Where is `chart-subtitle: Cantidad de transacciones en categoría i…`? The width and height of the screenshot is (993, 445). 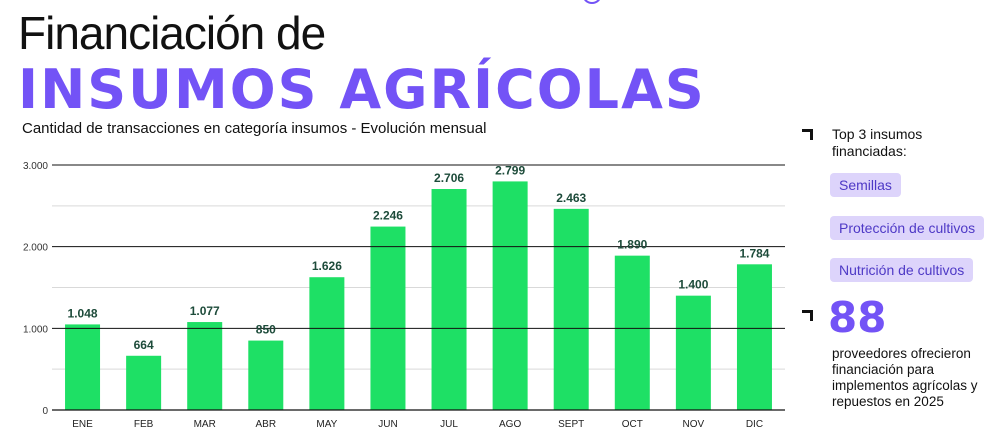 chart-subtitle: Cantidad de transacciones en categoría i… is located at coordinates (254, 128).